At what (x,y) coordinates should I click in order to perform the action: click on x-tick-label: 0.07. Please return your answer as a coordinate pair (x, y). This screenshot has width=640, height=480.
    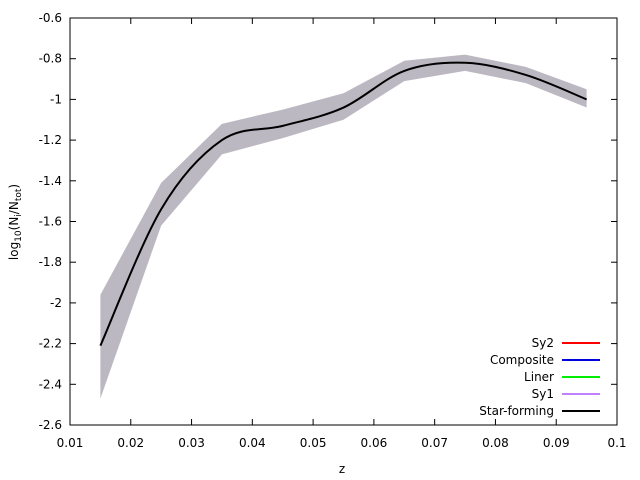
    Looking at the image, I should click on (434, 443).